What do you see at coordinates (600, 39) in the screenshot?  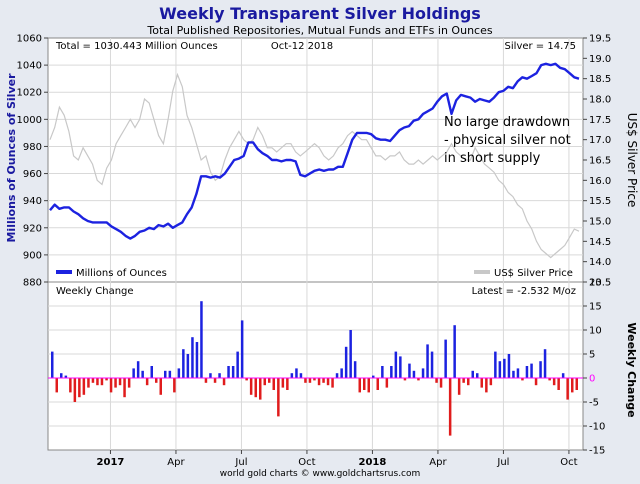 I see `y-right-tick-label: 19.5` at bounding box center [600, 39].